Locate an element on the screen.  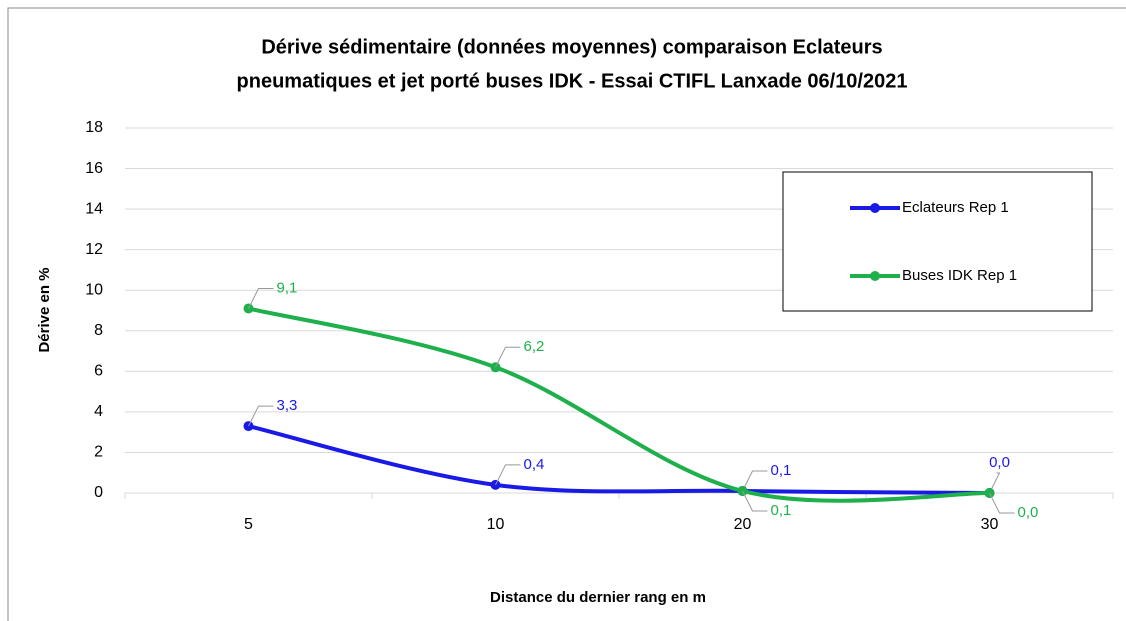
y-tick-label: 4 is located at coordinates (98, 411).